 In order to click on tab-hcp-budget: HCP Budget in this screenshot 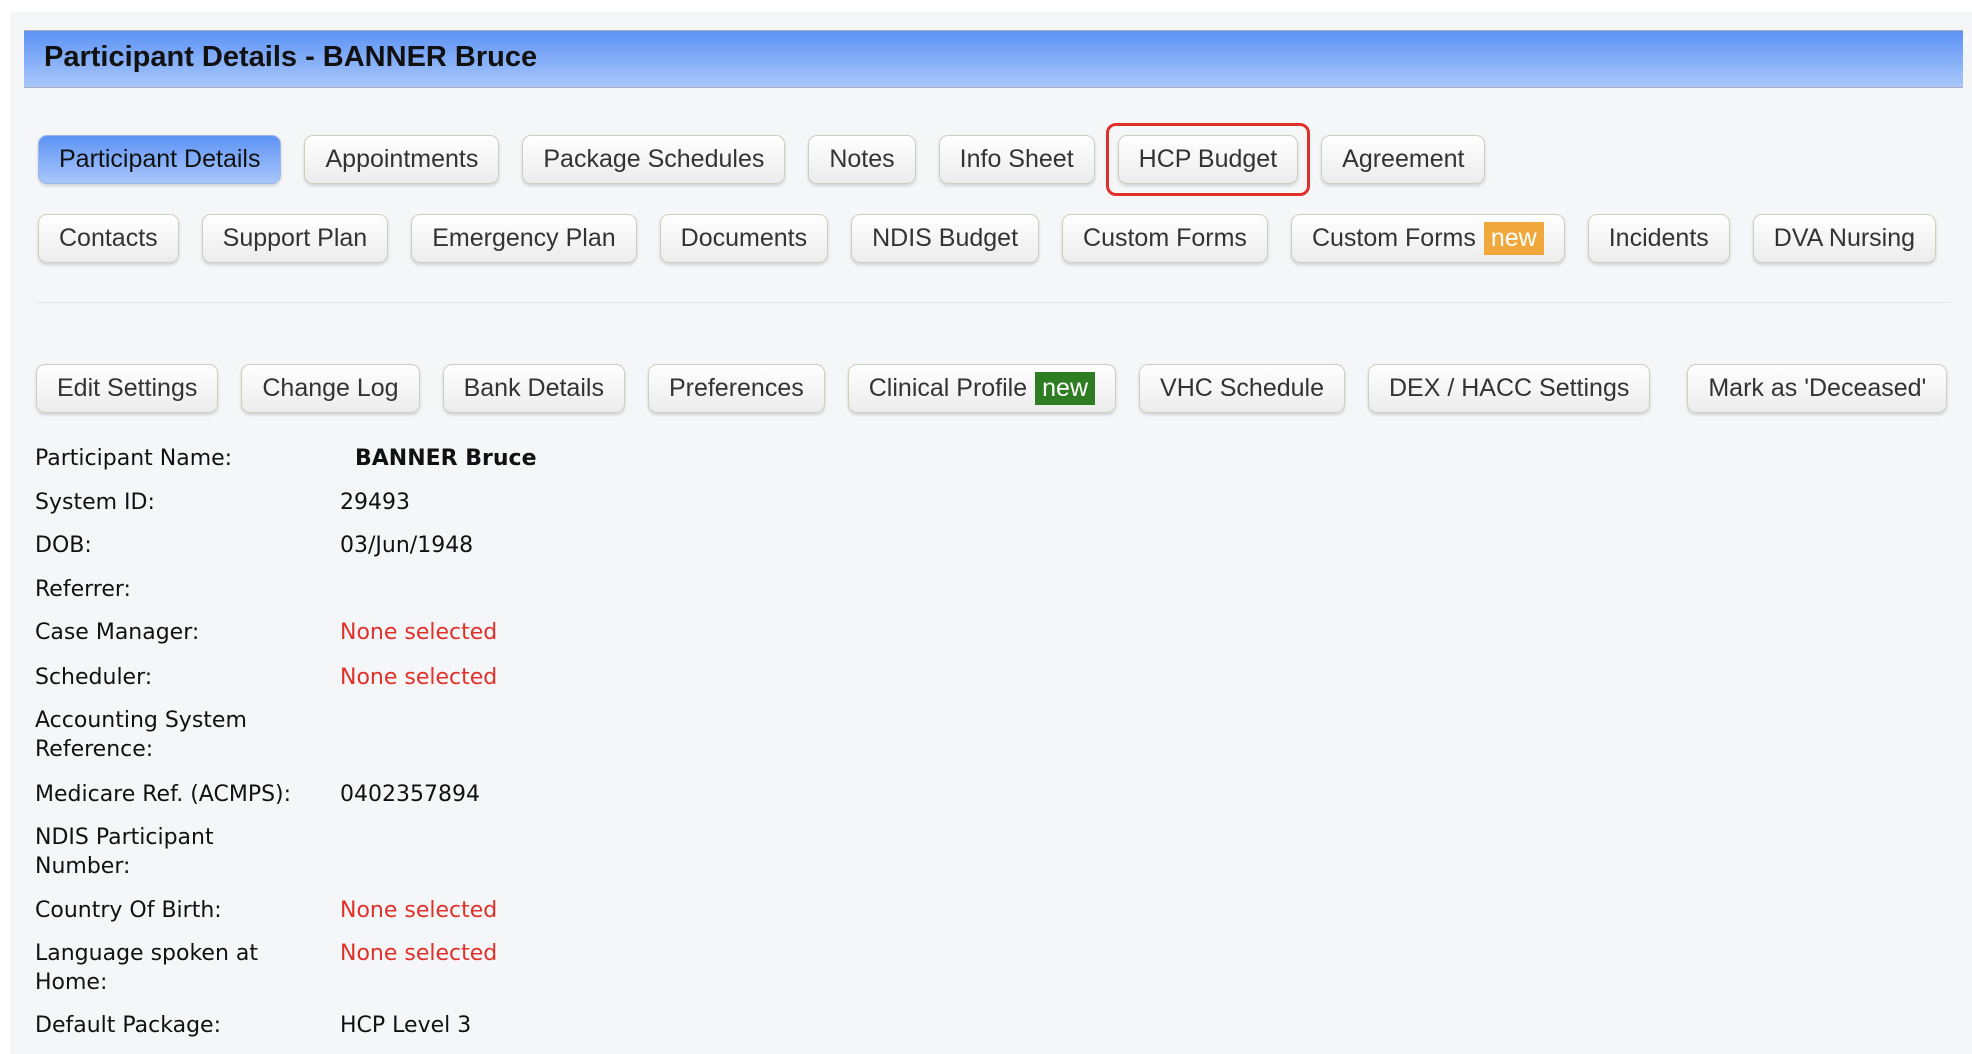, I will do `click(1208, 159)`.